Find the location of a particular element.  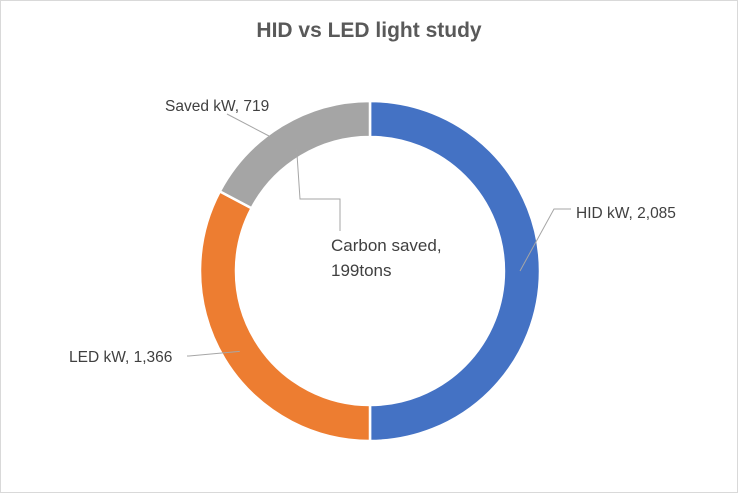

slice-led-kw is located at coordinates (285, 316).